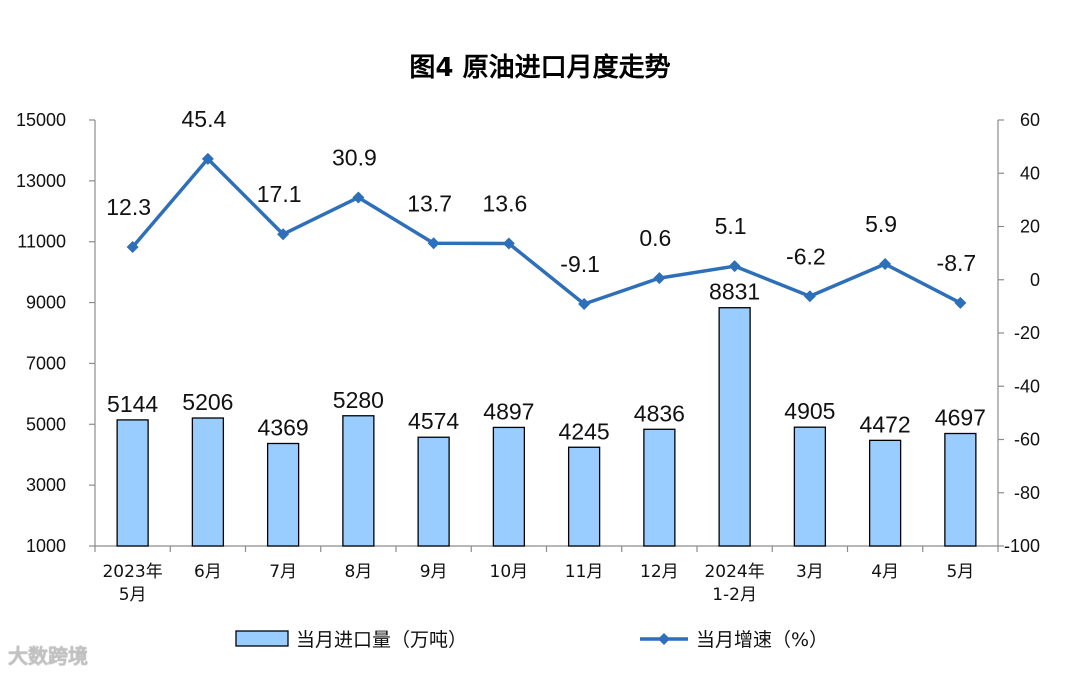 Image resolution: width=1080 pixels, height=674 pixels. I want to click on x-tick-label: 1-2月, so click(734, 595).